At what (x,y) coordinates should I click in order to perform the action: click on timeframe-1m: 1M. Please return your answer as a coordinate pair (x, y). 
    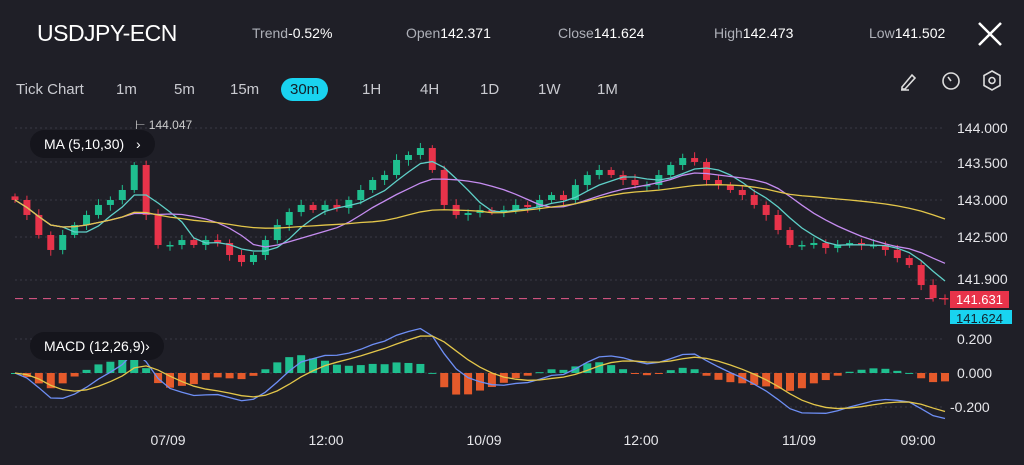
    Looking at the image, I should click on (607, 89).